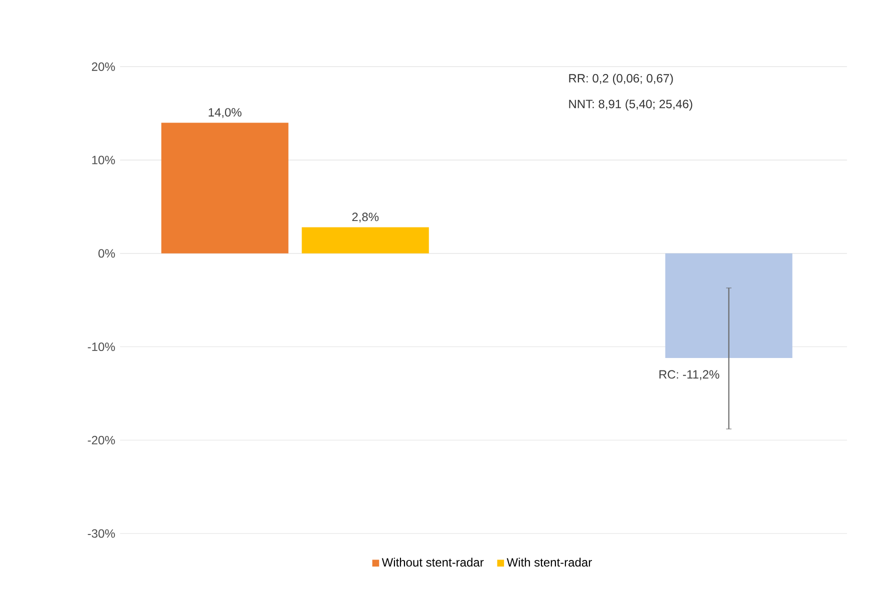 The height and width of the screenshot is (592, 871). Describe the element at coordinates (101, 533) in the screenshot. I see `y-tick-label: -30%` at that location.